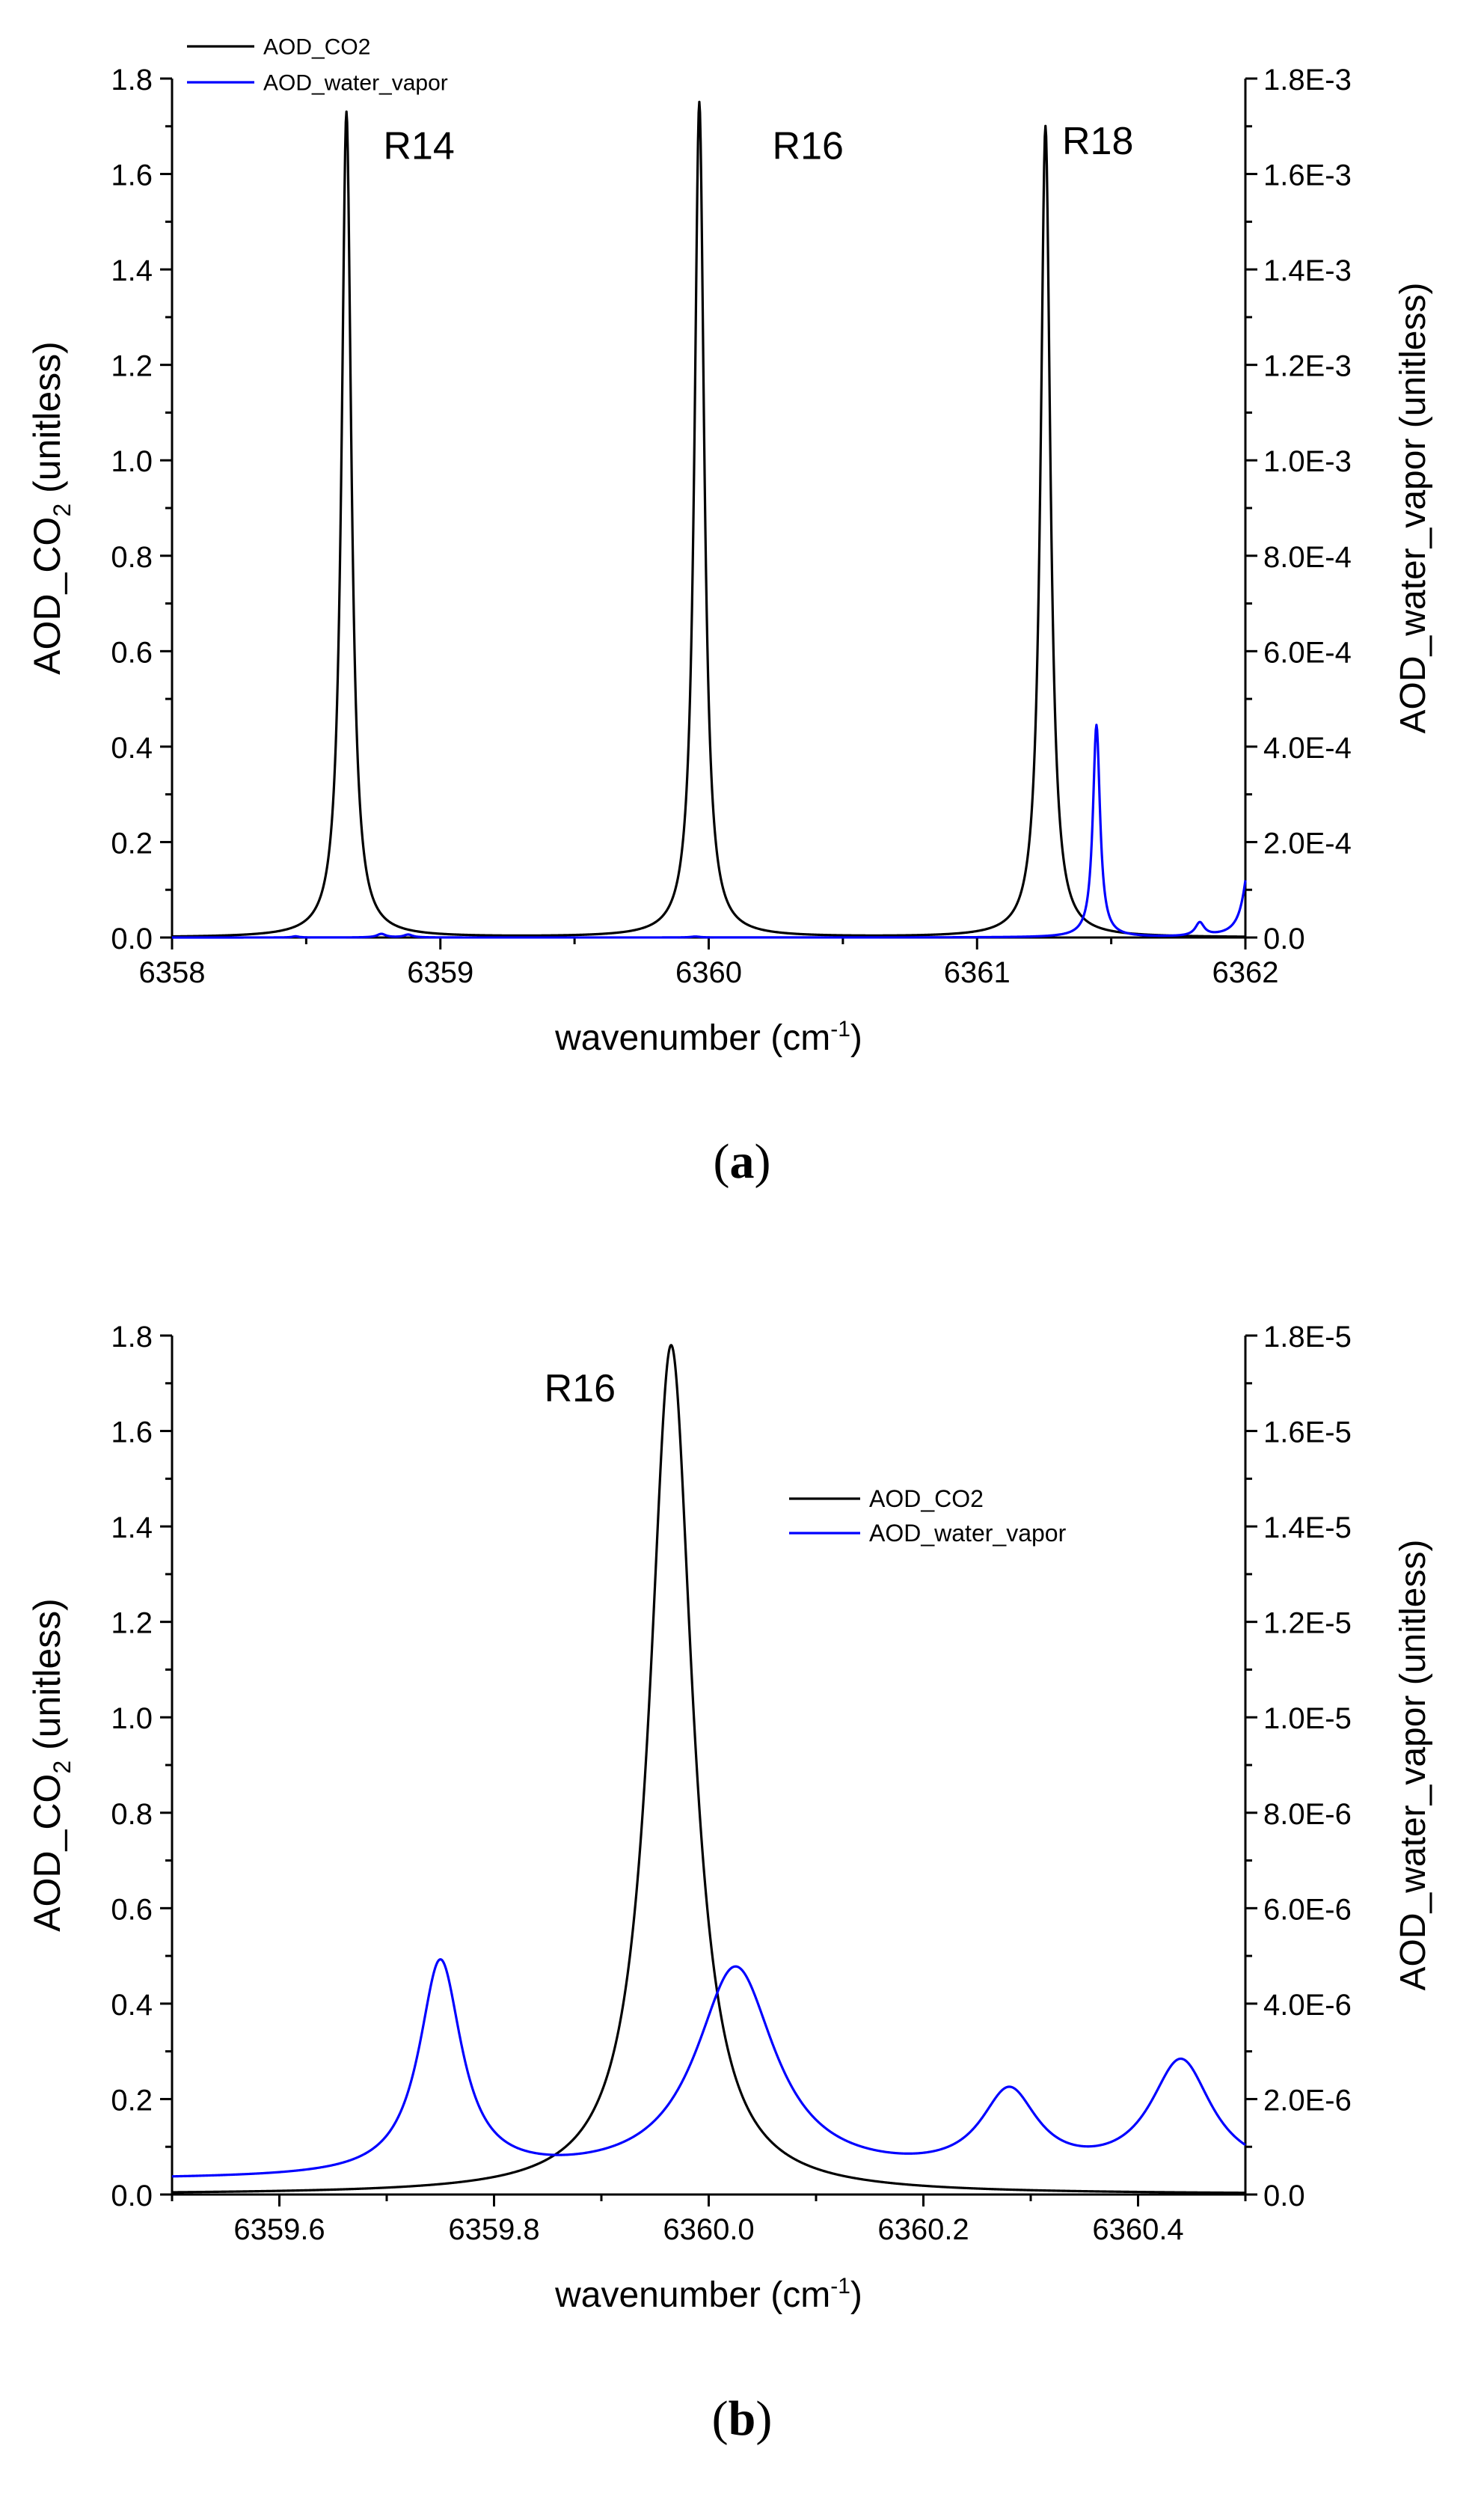 The width and height of the screenshot is (1484, 2514). What do you see at coordinates (742, 2418) in the screenshot?
I see `caption-b: (b)` at bounding box center [742, 2418].